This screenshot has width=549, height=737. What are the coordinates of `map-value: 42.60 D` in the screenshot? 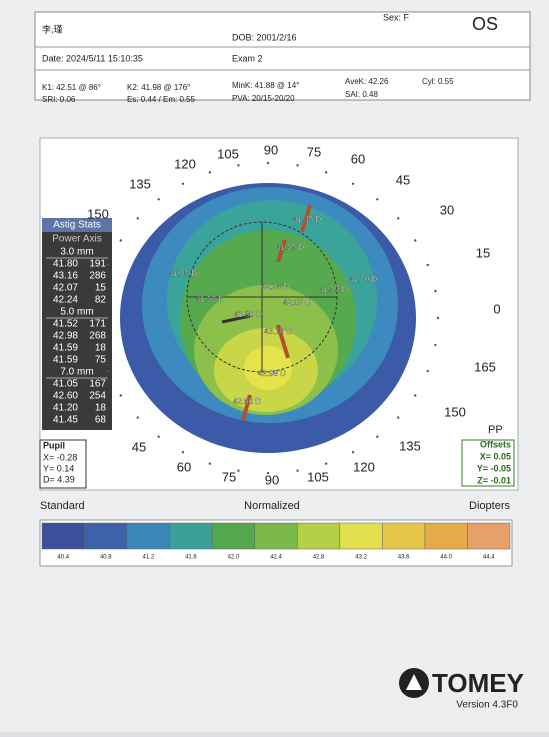 It's located at (247, 401).